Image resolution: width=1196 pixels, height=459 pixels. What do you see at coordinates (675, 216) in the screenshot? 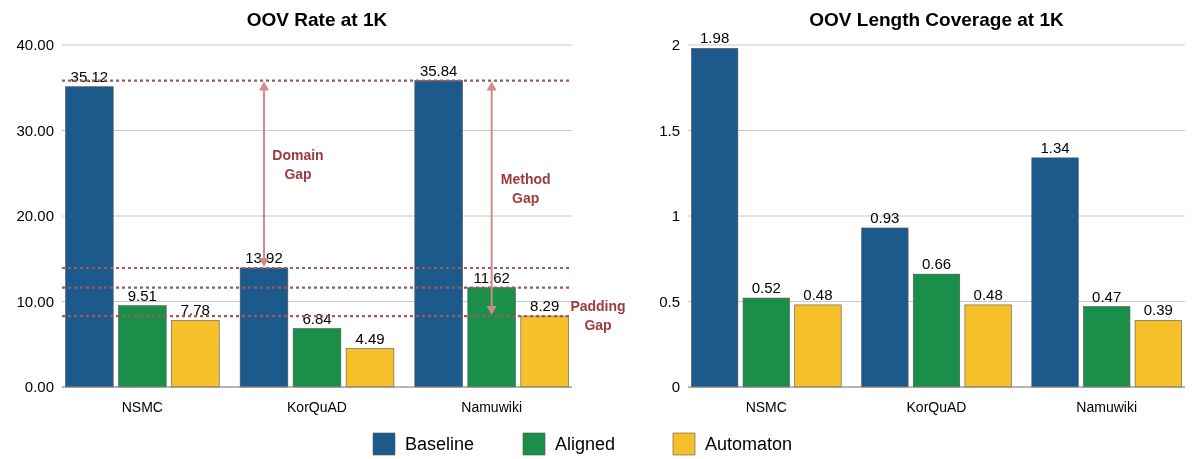
I see `y-tick-label: 1` at bounding box center [675, 216].